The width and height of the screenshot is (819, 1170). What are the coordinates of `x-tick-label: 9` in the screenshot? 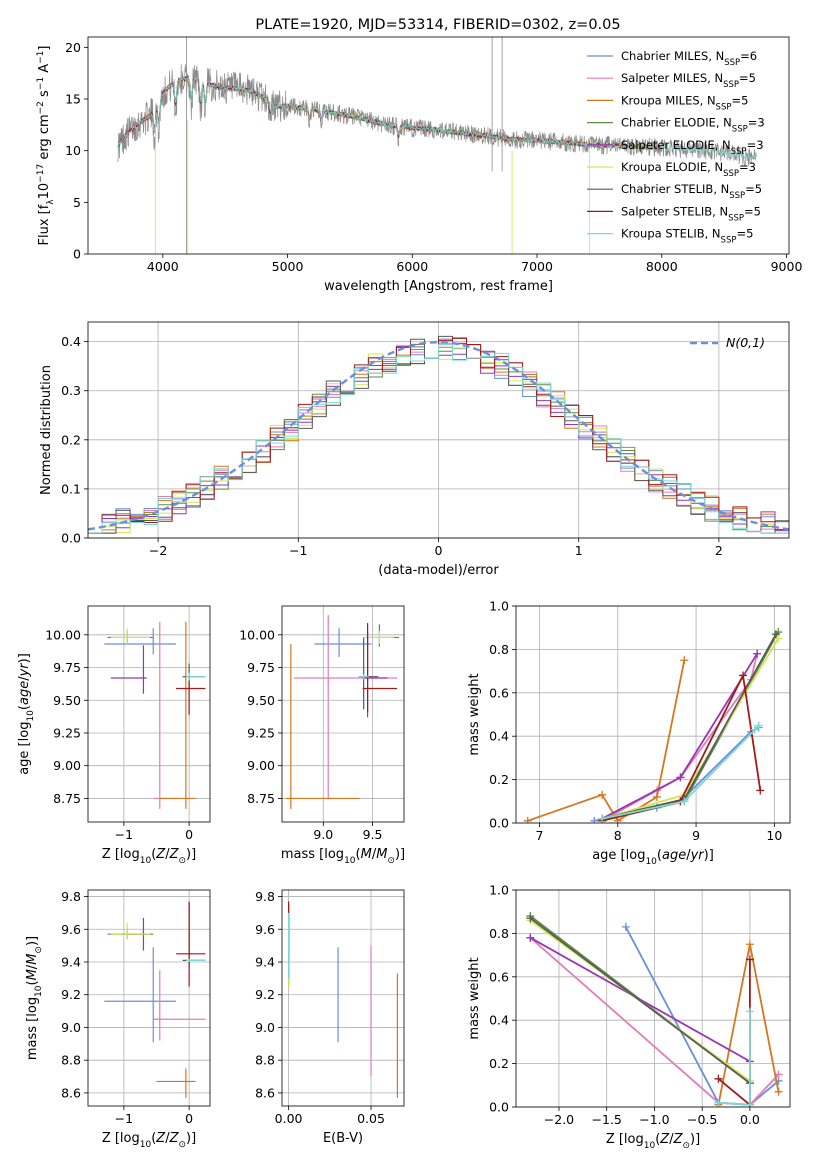 It's located at (696, 835).